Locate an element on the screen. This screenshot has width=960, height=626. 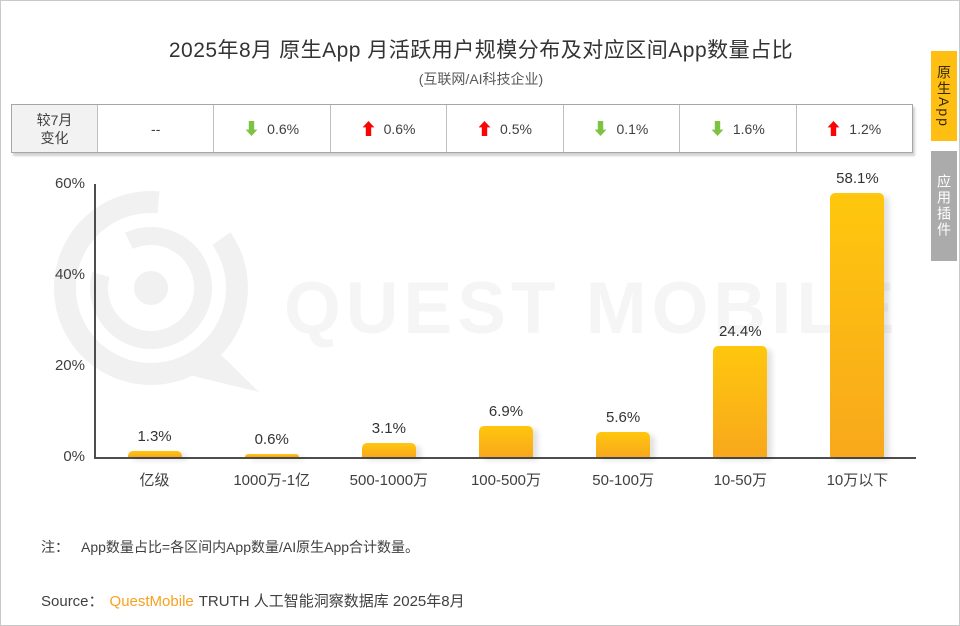
y-tick-label: 0% is located at coordinates (74, 456).